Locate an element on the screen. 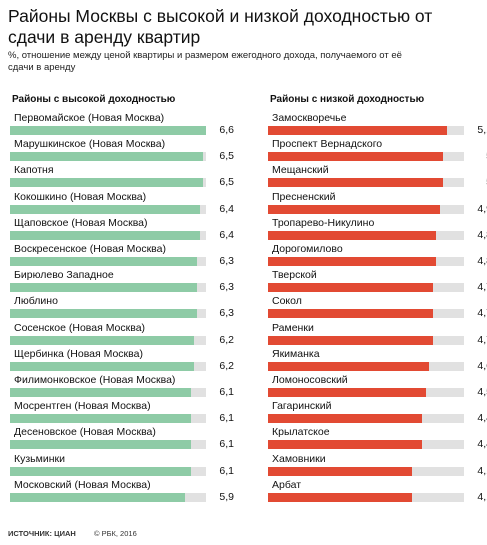  low-bar-row: Якиманка 4,6 is located at coordinates (377, 360).